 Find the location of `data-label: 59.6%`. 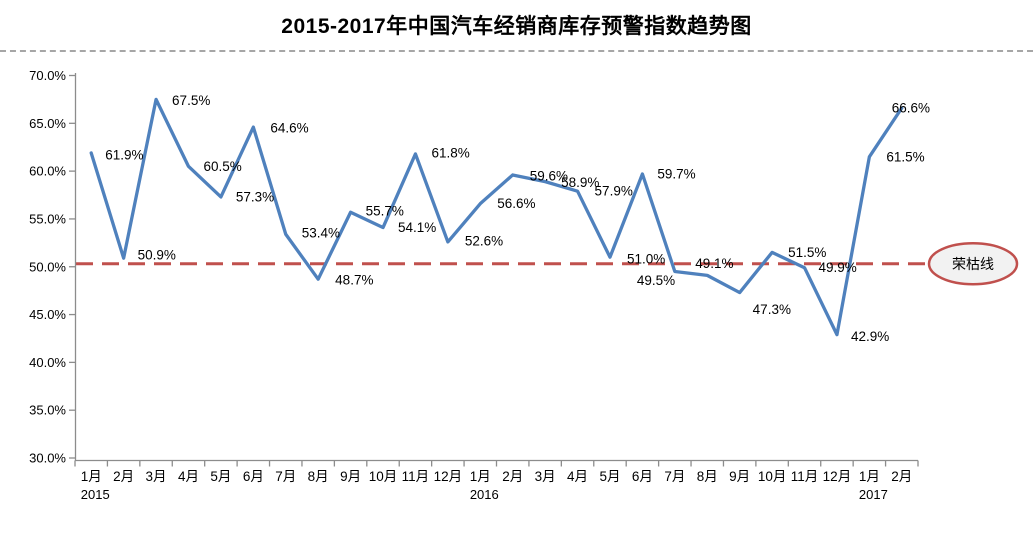

data-label: 59.6% is located at coordinates (549, 175).